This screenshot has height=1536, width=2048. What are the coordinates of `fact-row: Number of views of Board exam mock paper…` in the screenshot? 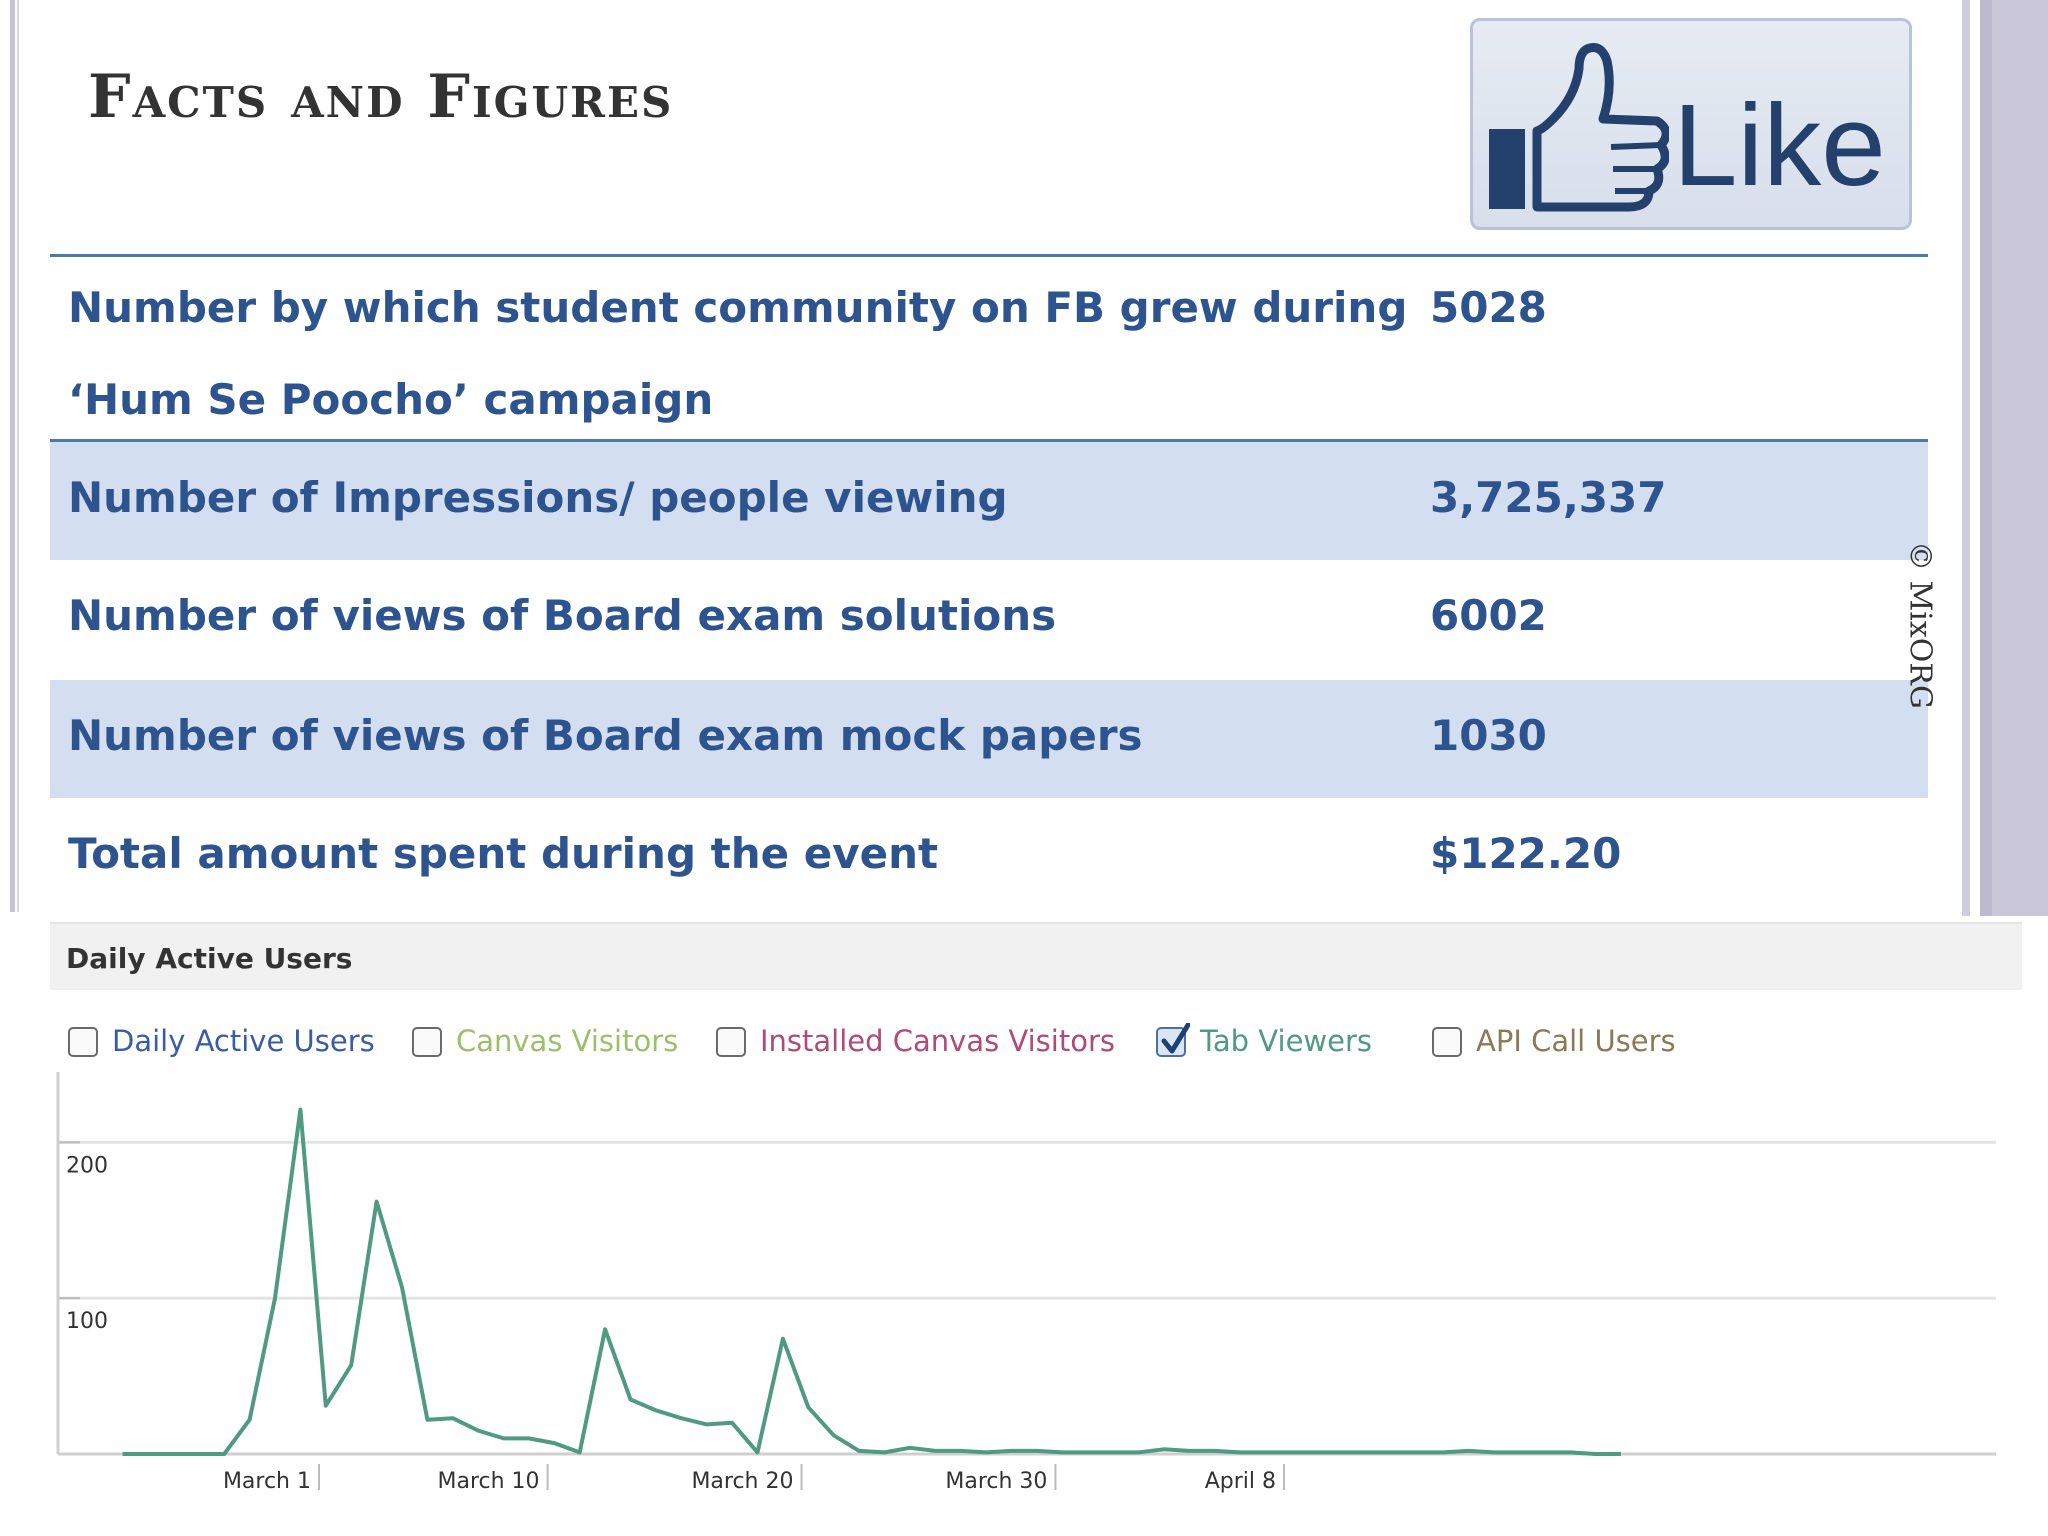 It's located at (989, 739).